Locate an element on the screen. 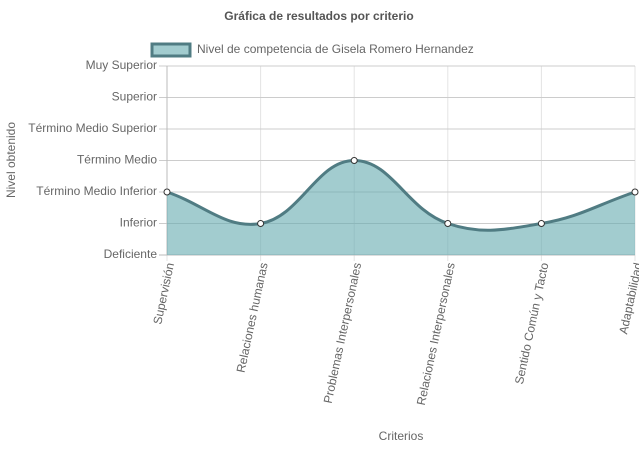  y-tick-label: Término Medio Superior is located at coordinates (92, 128).